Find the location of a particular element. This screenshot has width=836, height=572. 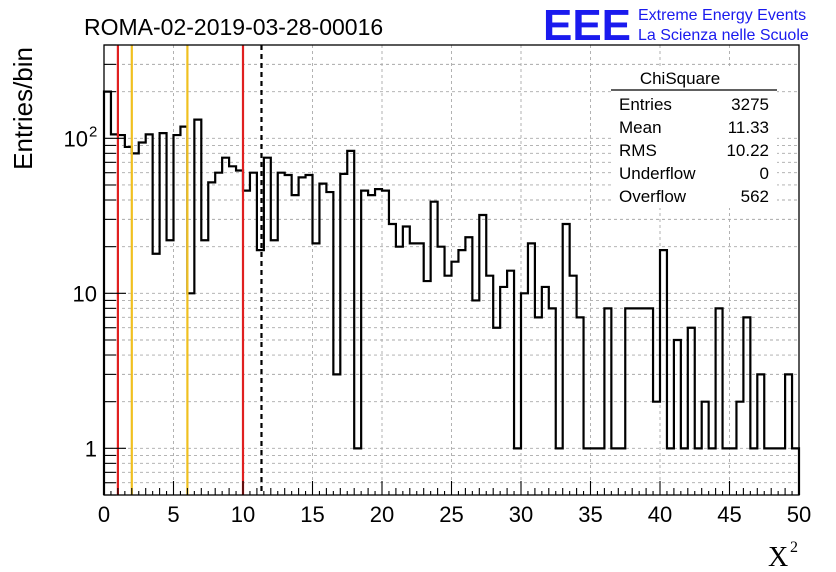

y-tick-label: 1 is located at coordinates (91, 448).